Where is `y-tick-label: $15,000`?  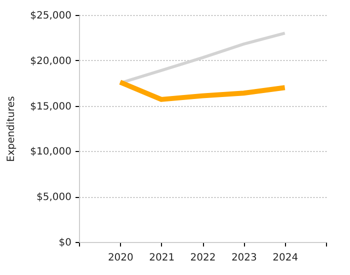 y-tick-label: $15,000 is located at coordinates (51, 106).